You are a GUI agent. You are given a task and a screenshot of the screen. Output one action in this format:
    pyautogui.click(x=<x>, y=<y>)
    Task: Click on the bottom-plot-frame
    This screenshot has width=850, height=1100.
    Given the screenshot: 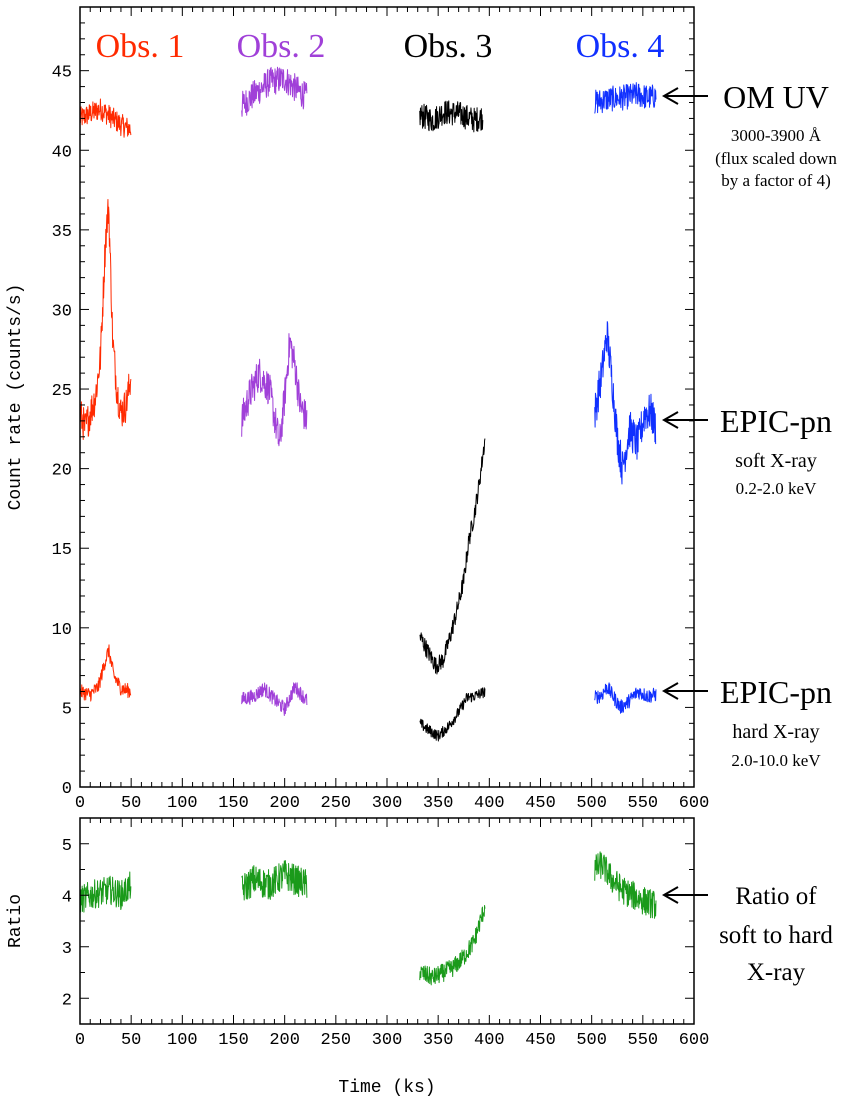 What is the action you would take?
    pyautogui.click(x=387, y=921)
    